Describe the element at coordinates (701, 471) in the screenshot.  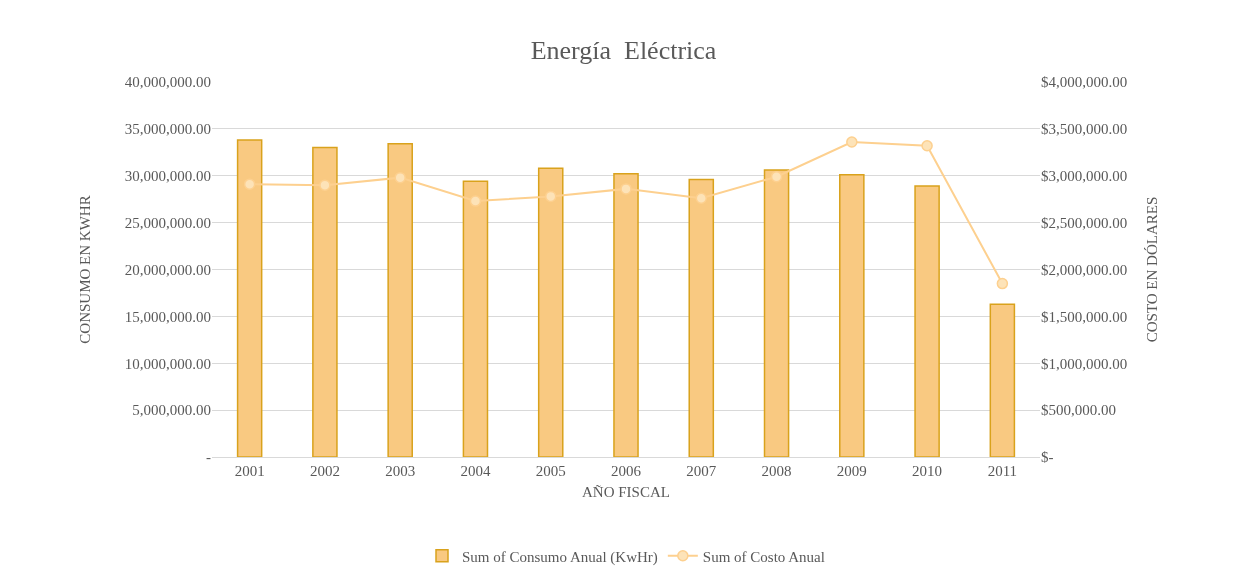
I see `x-tick-label: 2007` at that location.